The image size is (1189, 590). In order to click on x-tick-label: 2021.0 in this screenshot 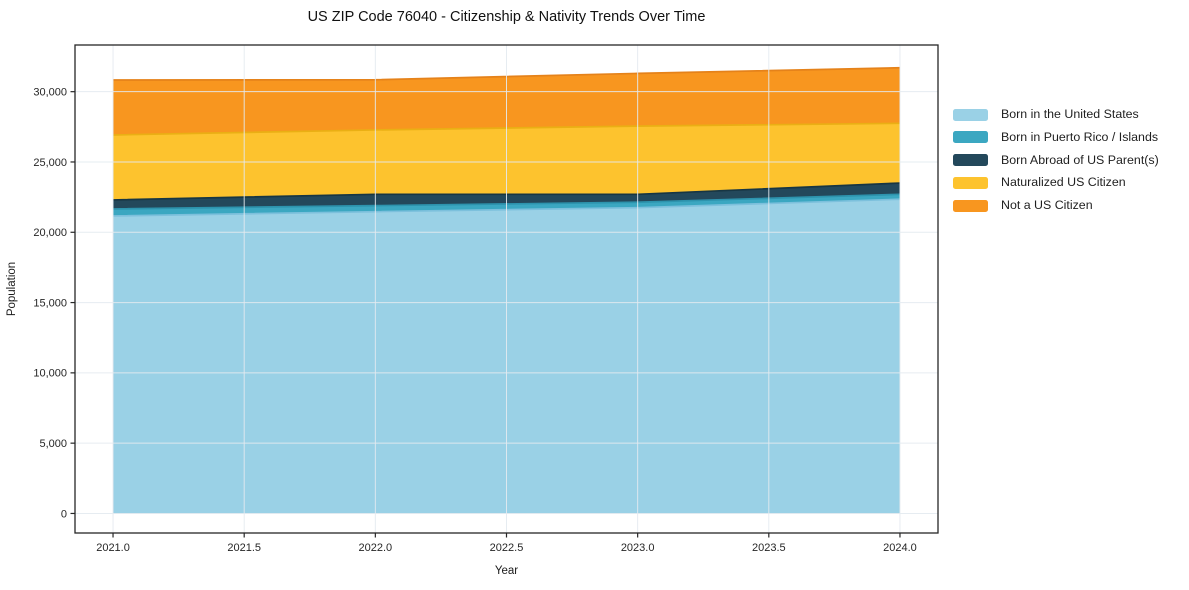, I will do `click(113, 548)`.